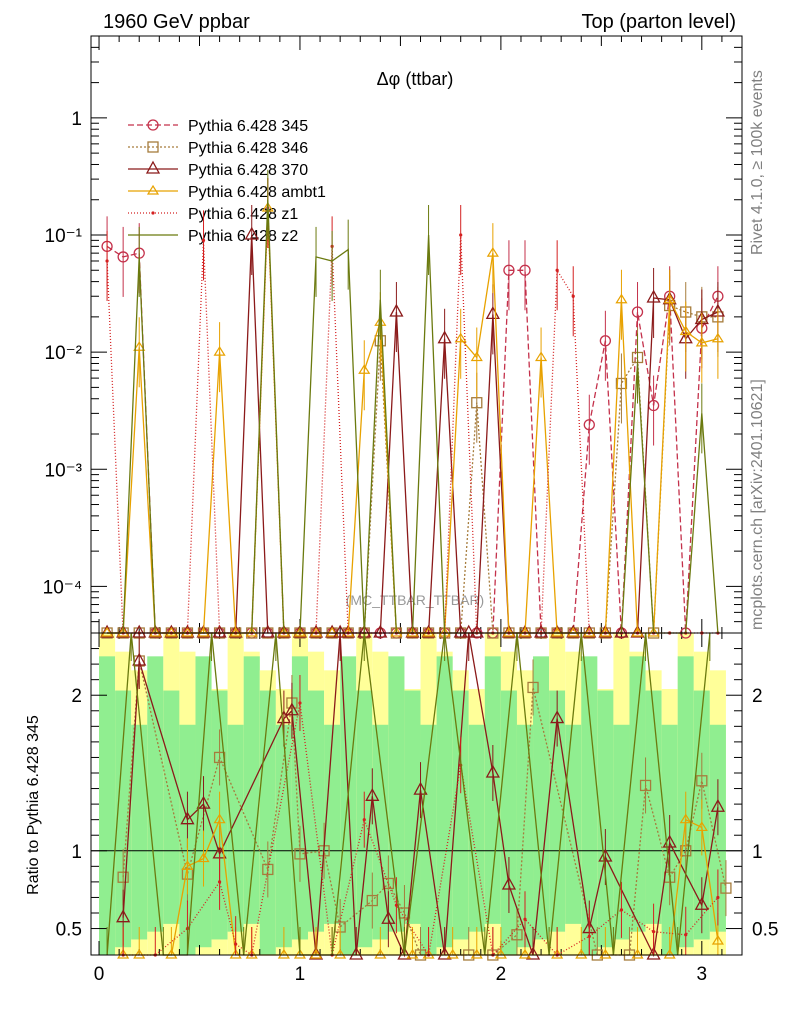 This screenshot has height=1024, width=786. I want to click on ratio-y-tick-label-right: 2, so click(757, 696).